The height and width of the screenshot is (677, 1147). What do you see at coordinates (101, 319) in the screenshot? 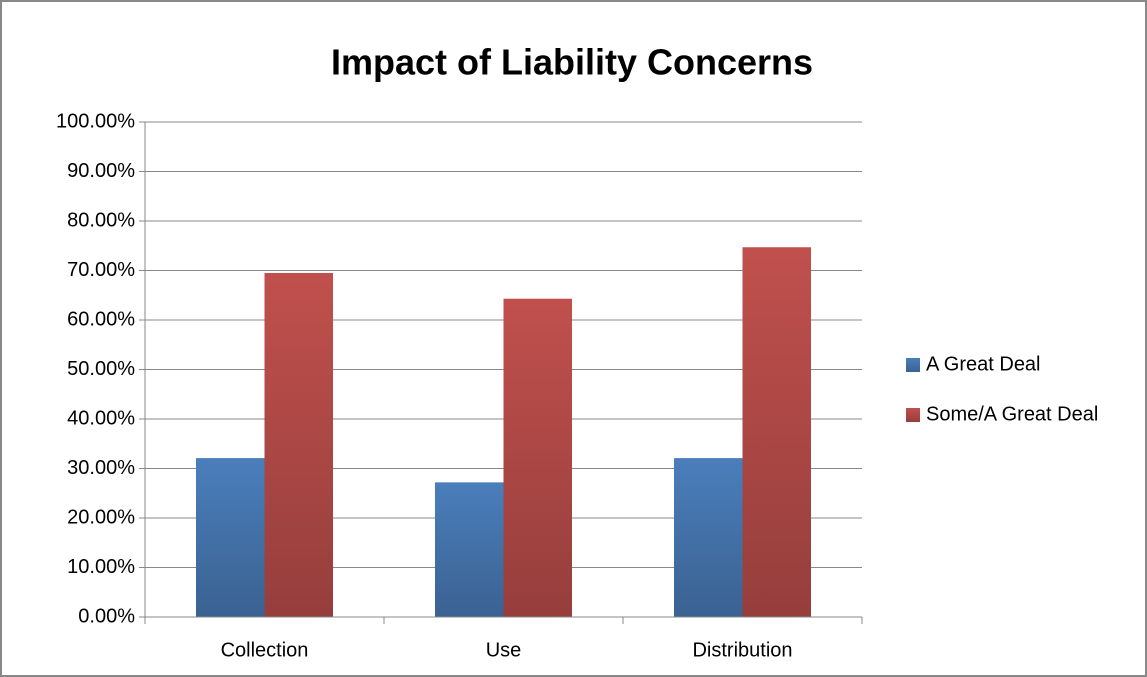
I see `y-tick-label: 60.00%` at bounding box center [101, 319].